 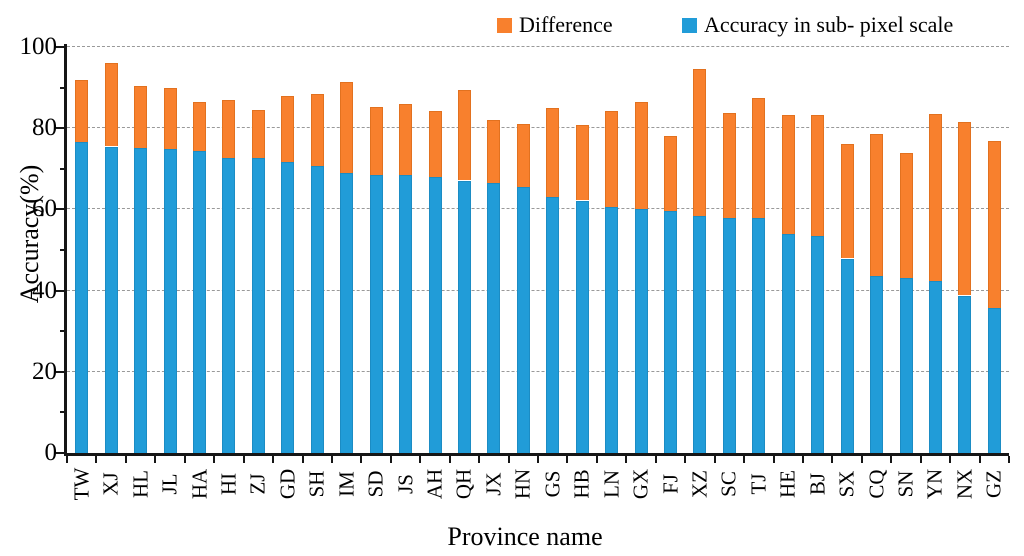 I want to click on y-tick-label-80: 80, so click(x=44, y=128).